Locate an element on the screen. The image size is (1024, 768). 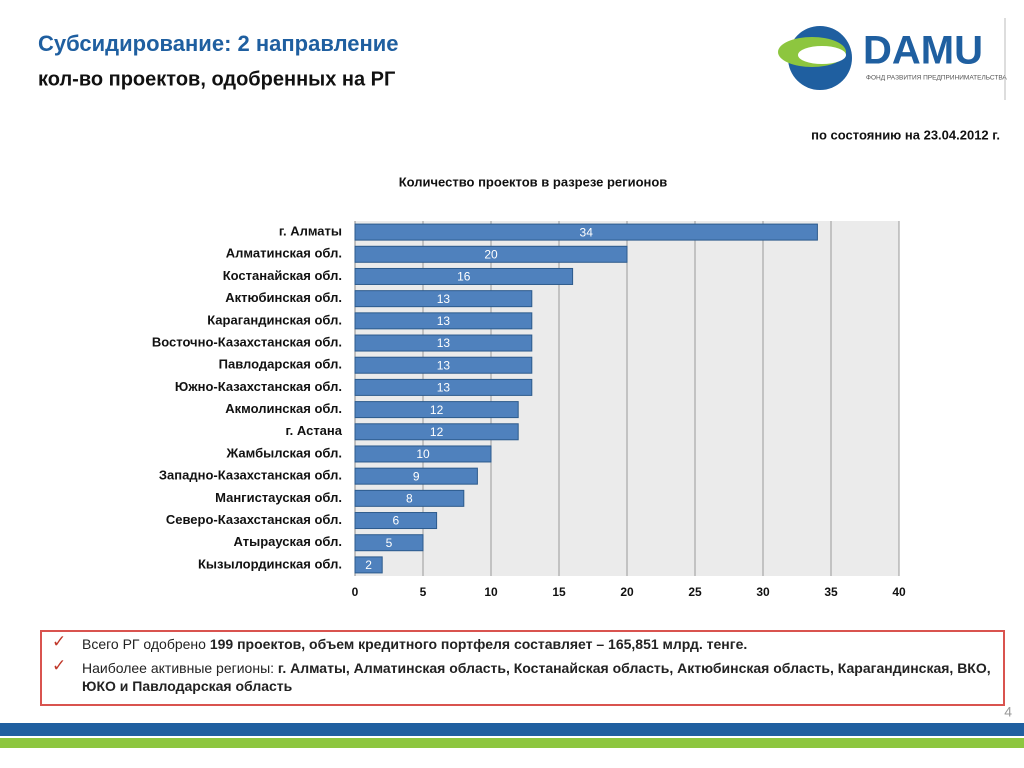
y-tick-label: Восточно-Казахстанская обл. is located at coordinates (247, 341).